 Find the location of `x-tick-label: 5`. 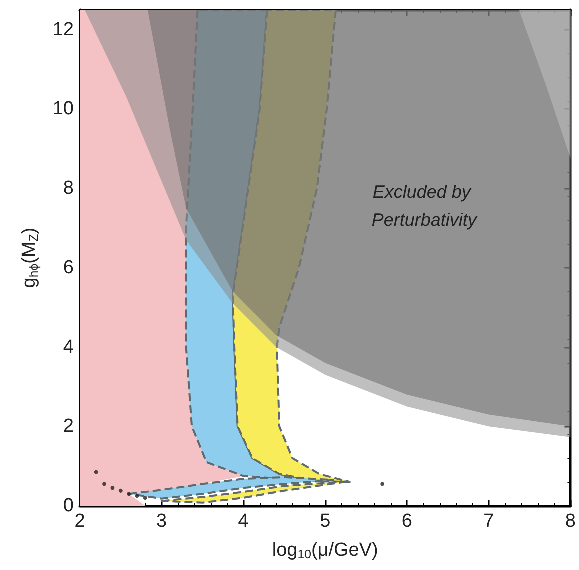

x-tick-label: 5 is located at coordinates (325, 521).